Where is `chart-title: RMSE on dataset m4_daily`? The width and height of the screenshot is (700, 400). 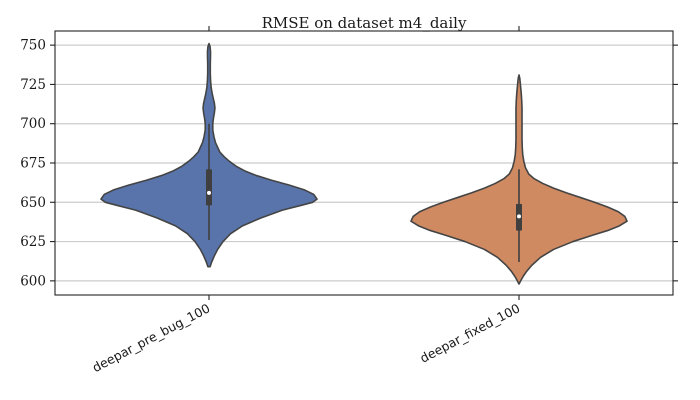 chart-title: RMSE on dataset m4_daily is located at coordinates (364, 23).